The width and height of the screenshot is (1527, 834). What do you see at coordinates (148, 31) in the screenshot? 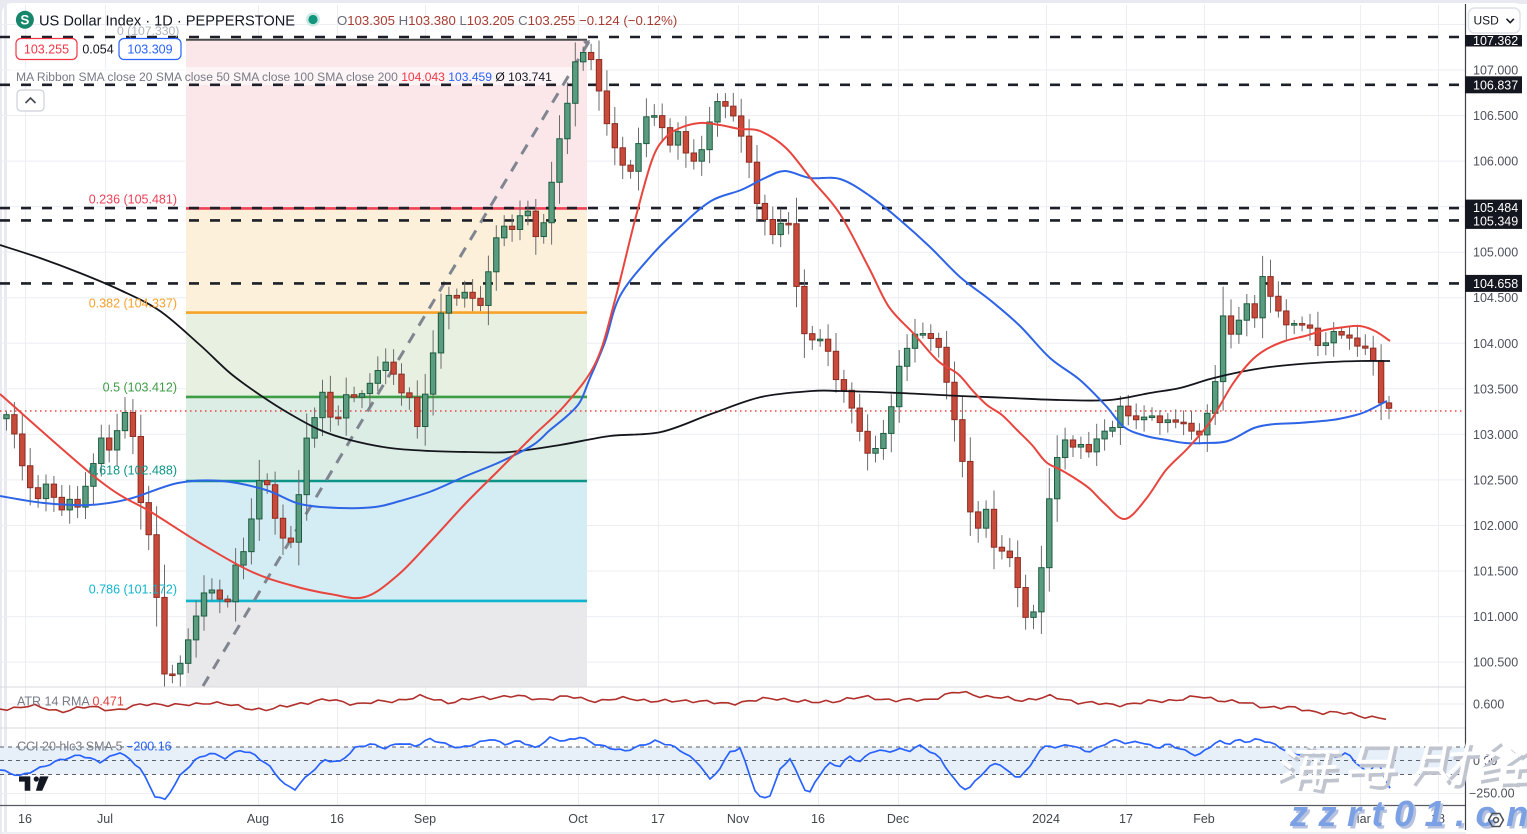
I see `svg-text: 0 (107.330)` at bounding box center [148, 31].